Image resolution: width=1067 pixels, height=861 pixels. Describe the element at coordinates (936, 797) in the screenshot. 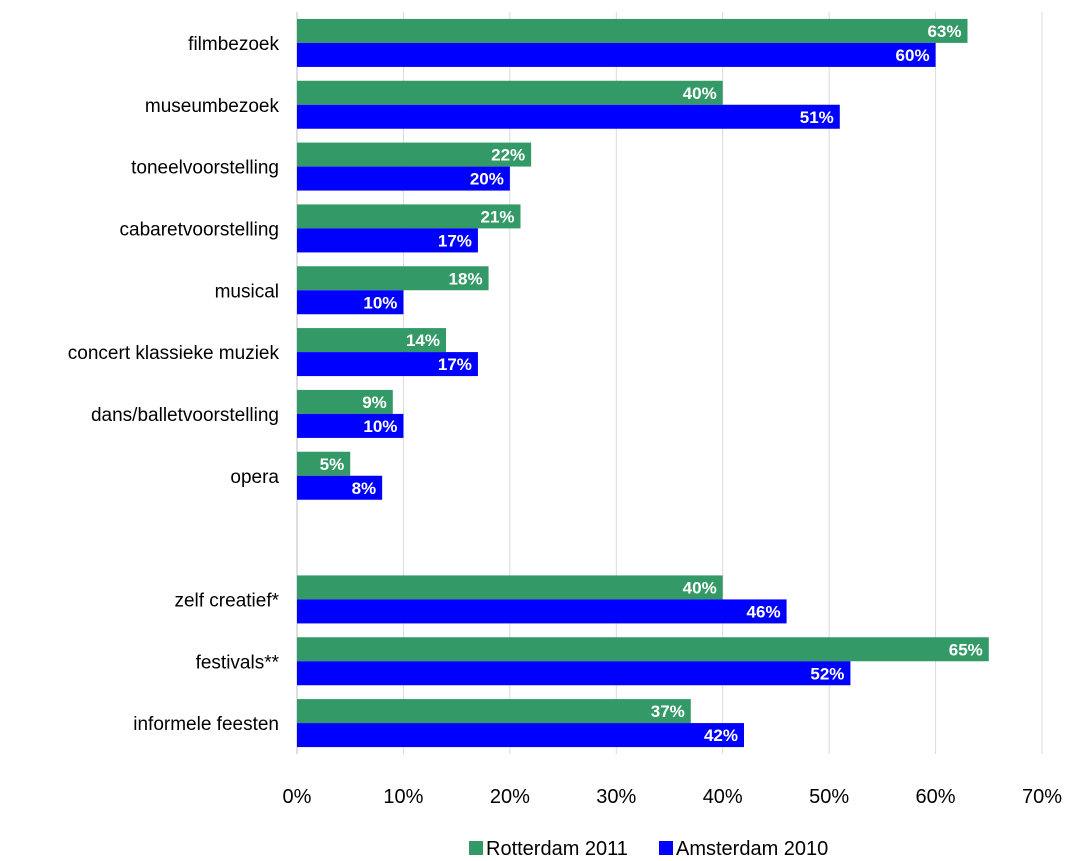

I see `x-tick-label: 60%` at that location.